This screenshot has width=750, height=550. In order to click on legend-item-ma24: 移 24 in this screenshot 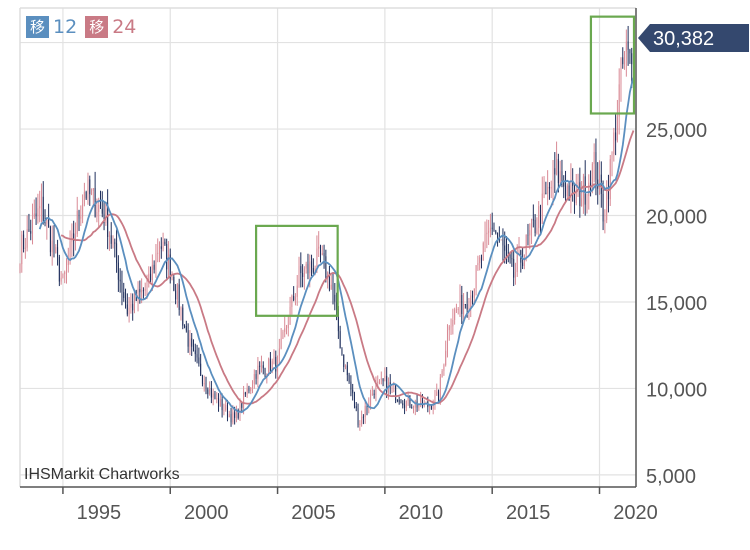, I will do `click(110, 27)`.